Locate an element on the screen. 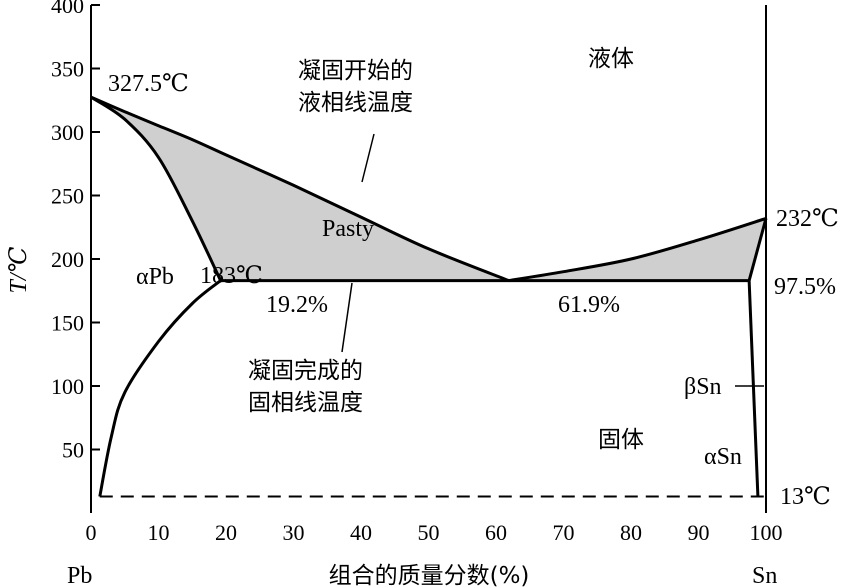 This screenshot has width=852, height=588. x-end-label-sn: Sn is located at coordinates (764, 575).